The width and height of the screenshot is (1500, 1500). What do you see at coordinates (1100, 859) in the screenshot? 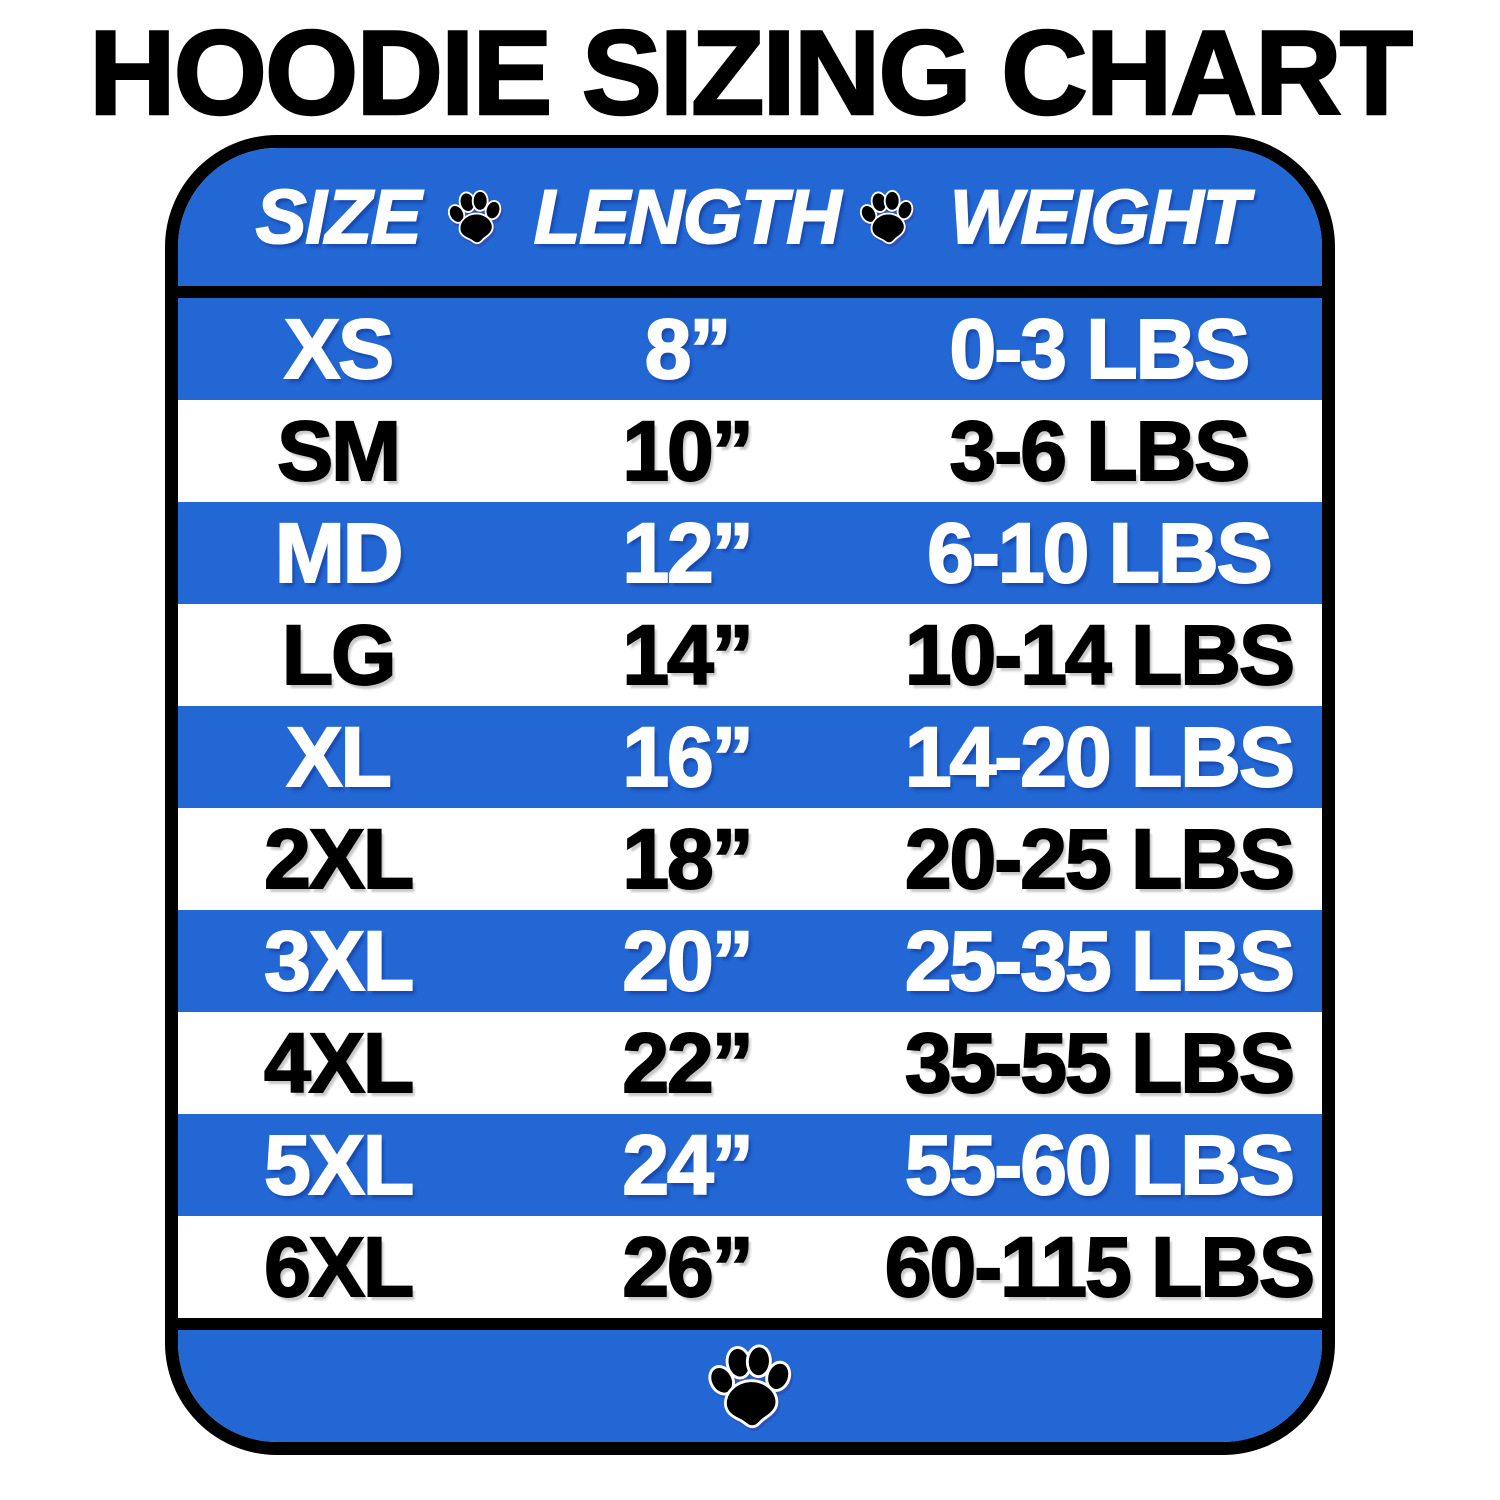
I see `weight-cell: 20-25 LBS` at bounding box center [1100, 859].